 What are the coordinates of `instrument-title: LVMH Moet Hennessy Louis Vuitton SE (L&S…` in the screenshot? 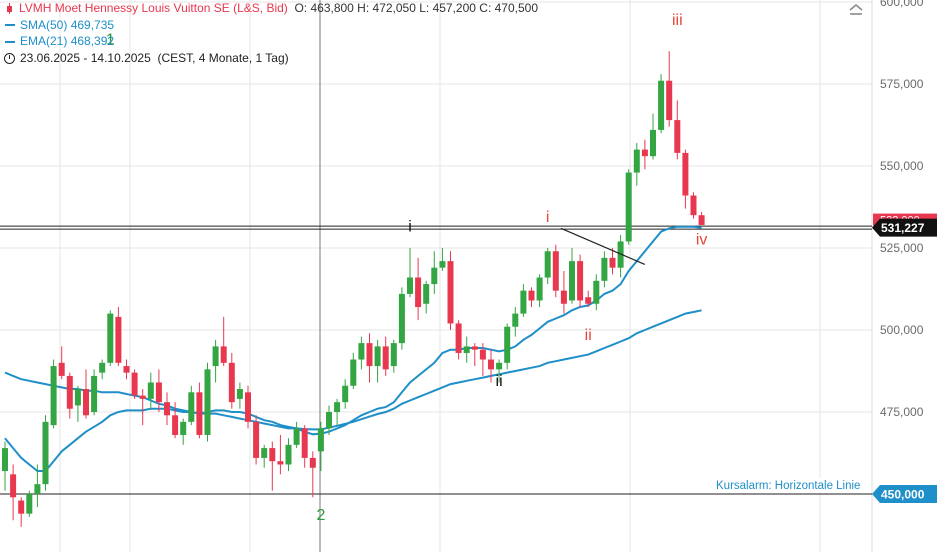 It's located at (153, 8).